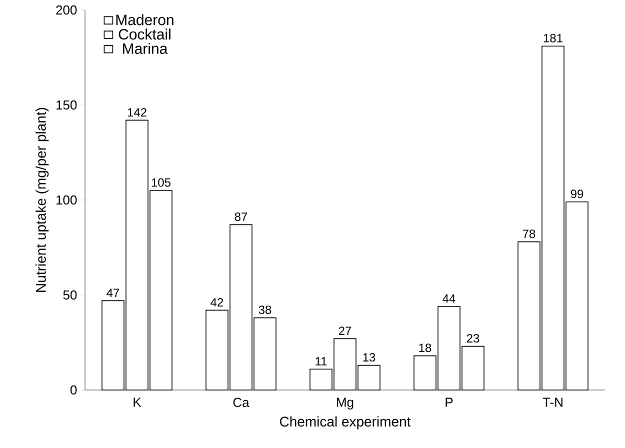  What do you see at coordinates (73, 390) in the screenshot?
I see `y-tick-label: 0` at bounding box center [73, 390].